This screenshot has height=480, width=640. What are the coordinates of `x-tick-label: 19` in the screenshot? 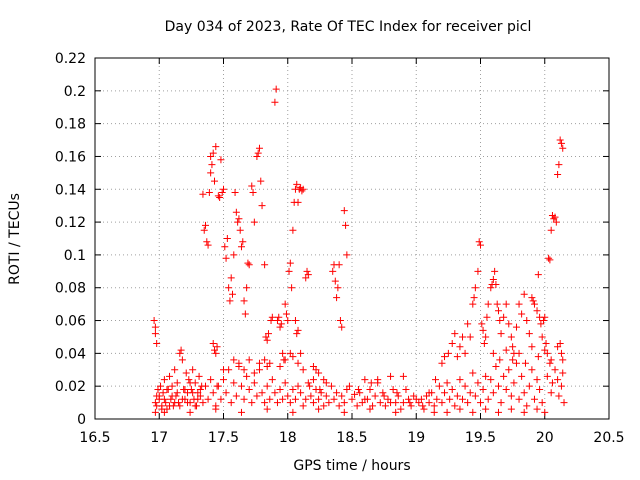 It's located at (416, 438).